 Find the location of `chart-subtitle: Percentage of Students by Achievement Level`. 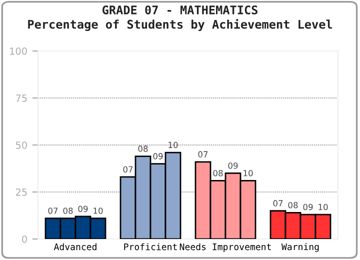

chart-subtitle: Percentage of Students by Achievement Level is located at coordinates (180, 25).